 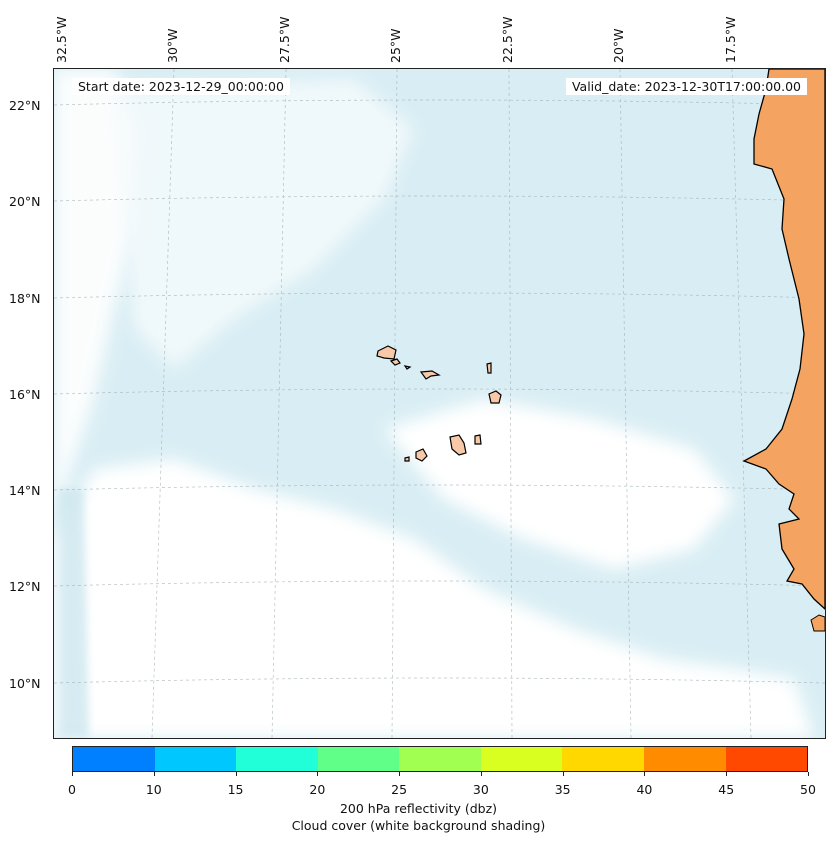 I want to click on lon-label-25w: 25°W, so click(x=395, y=45).